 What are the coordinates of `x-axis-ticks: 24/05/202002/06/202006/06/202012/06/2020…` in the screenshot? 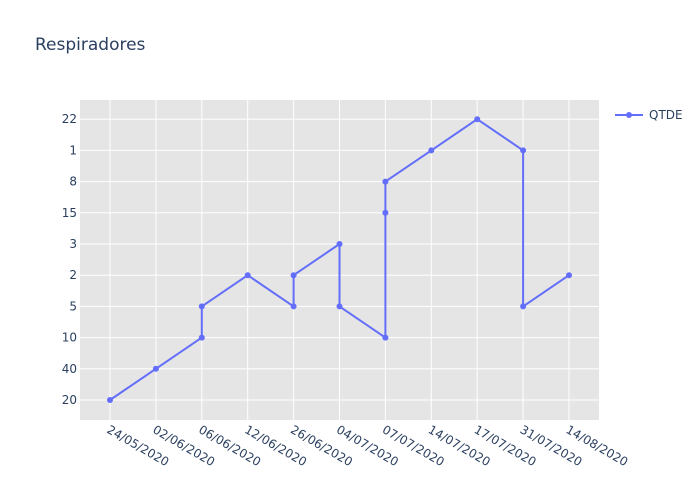 It's located at (368, 445).